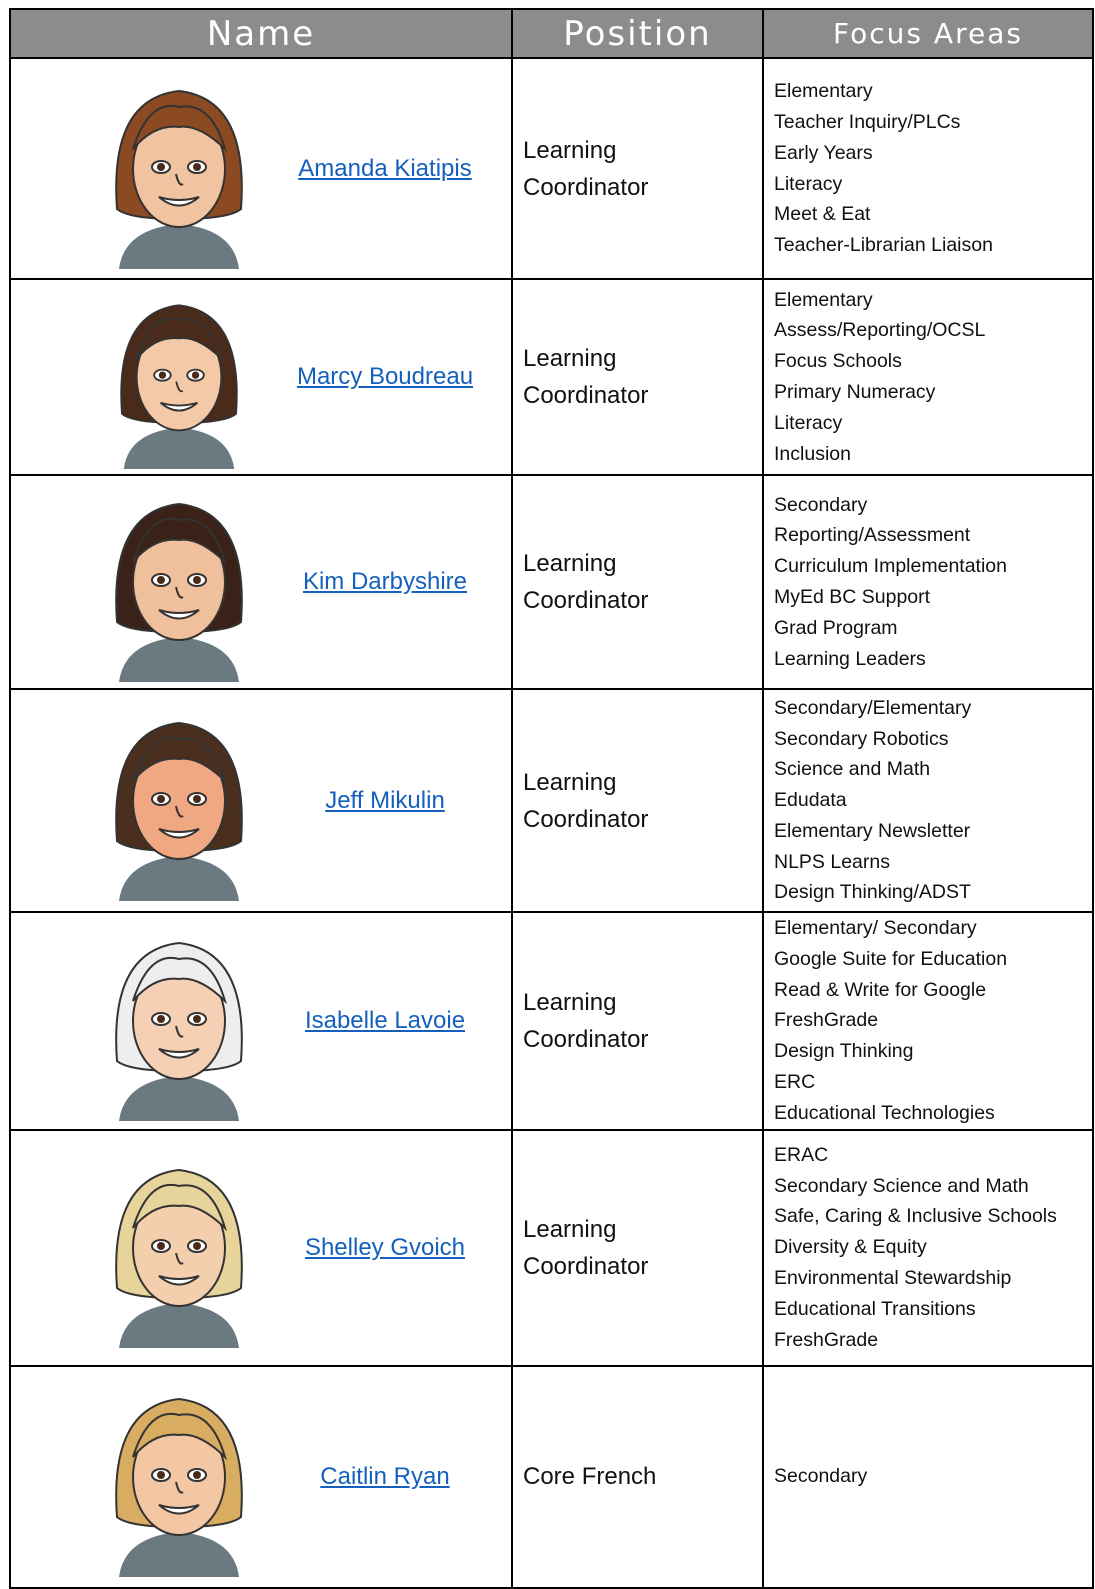 The image size is (1095, 1589). I want to click on name-cell: Marcy Boudreau, so click(261, 377).